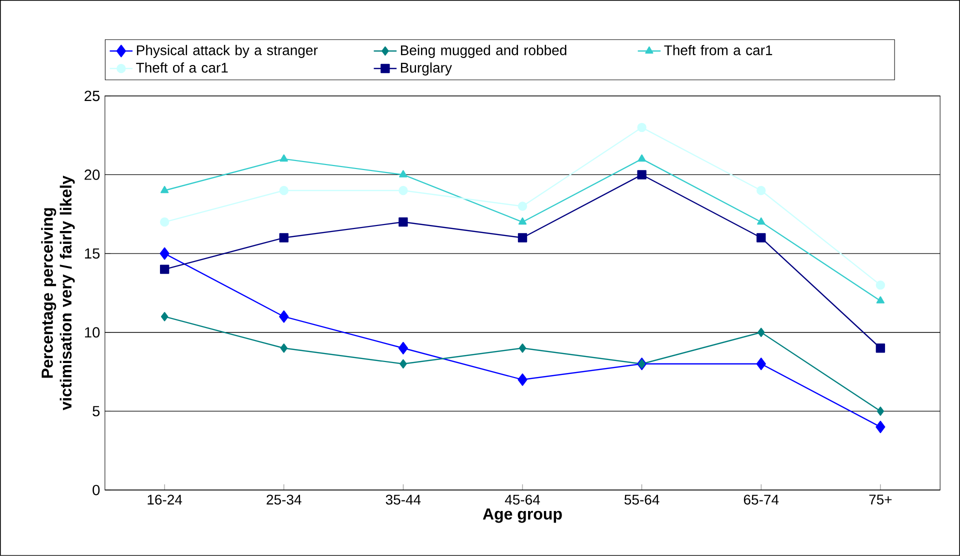 This screenshot has width=960, height=556. I want to click on y-tick-label: 5, so click(96, 411).